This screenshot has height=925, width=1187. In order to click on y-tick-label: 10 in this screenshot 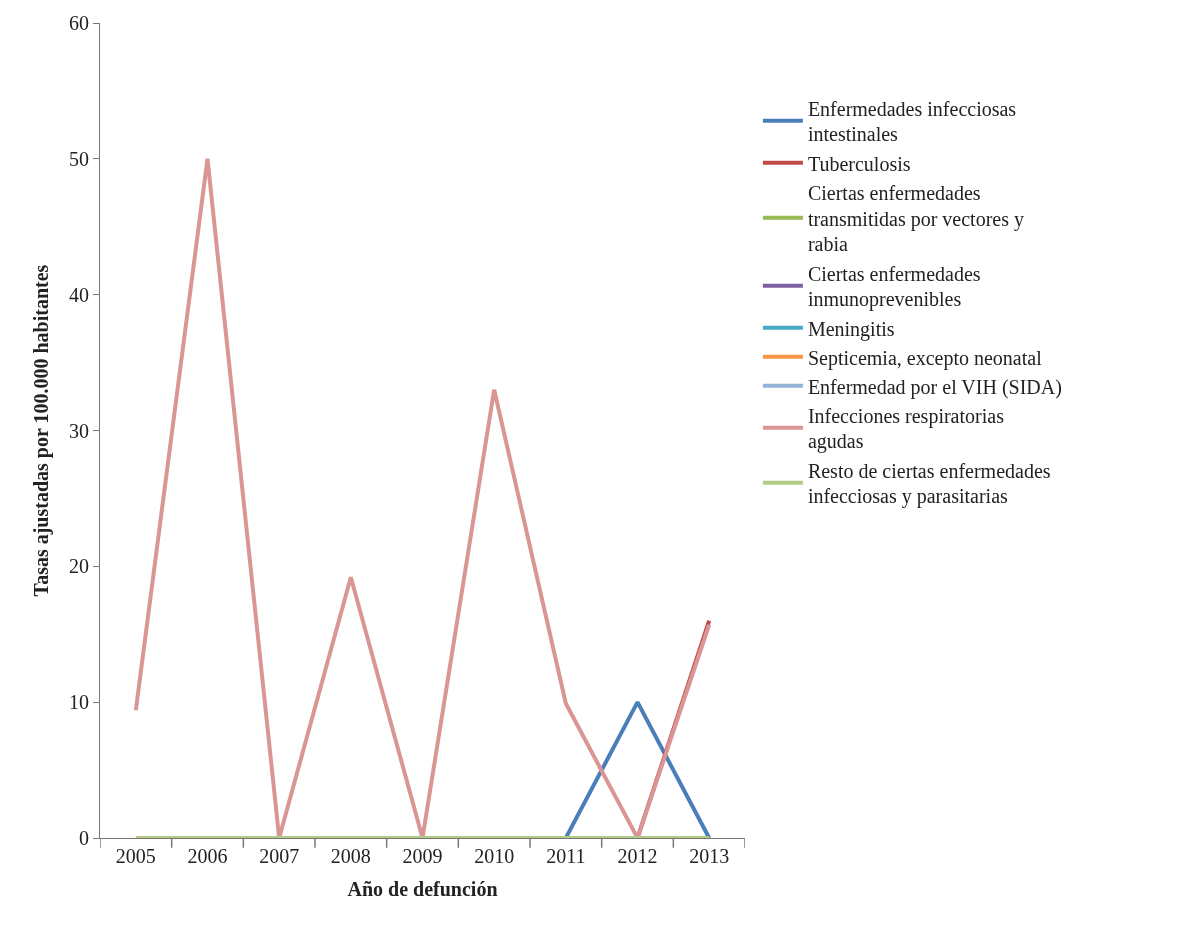, I will do `click(79, 702)`.